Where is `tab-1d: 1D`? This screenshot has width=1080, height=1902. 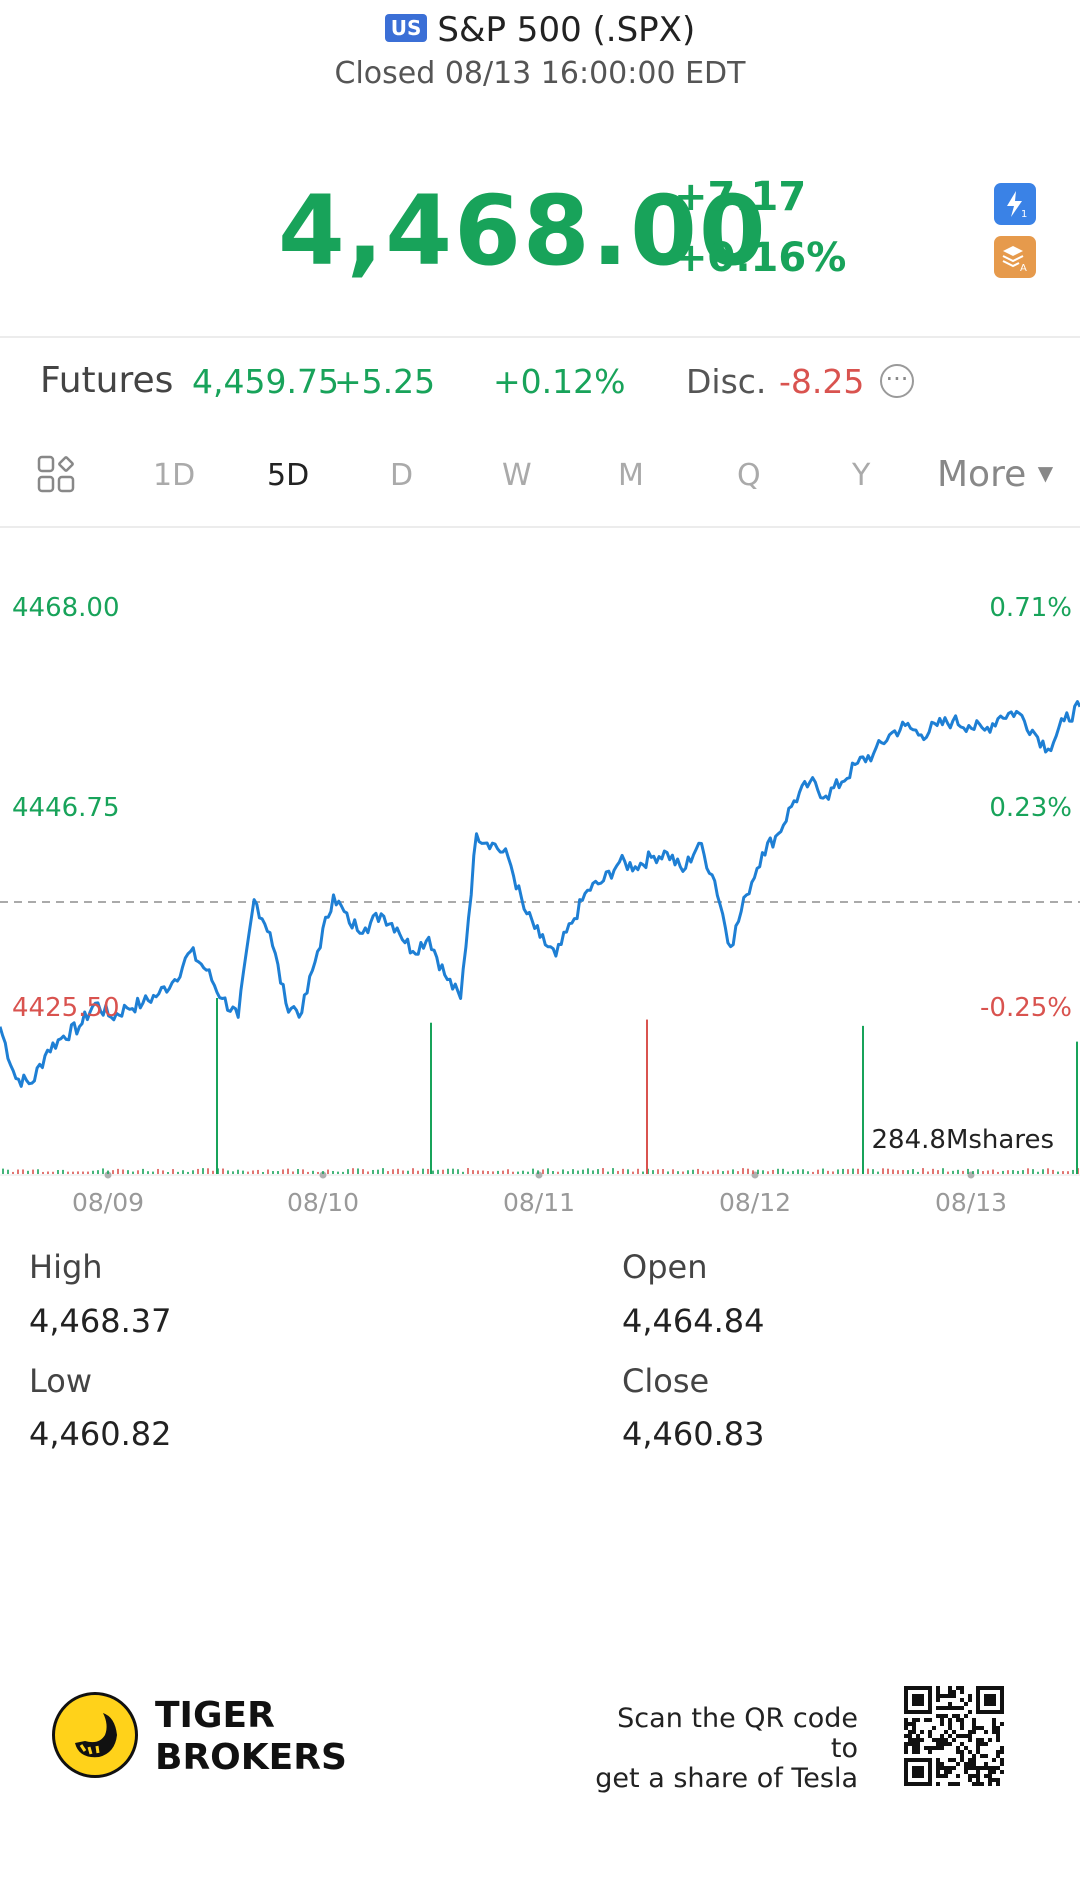 tab-1d: 1D is located at coordinates (174, 475).